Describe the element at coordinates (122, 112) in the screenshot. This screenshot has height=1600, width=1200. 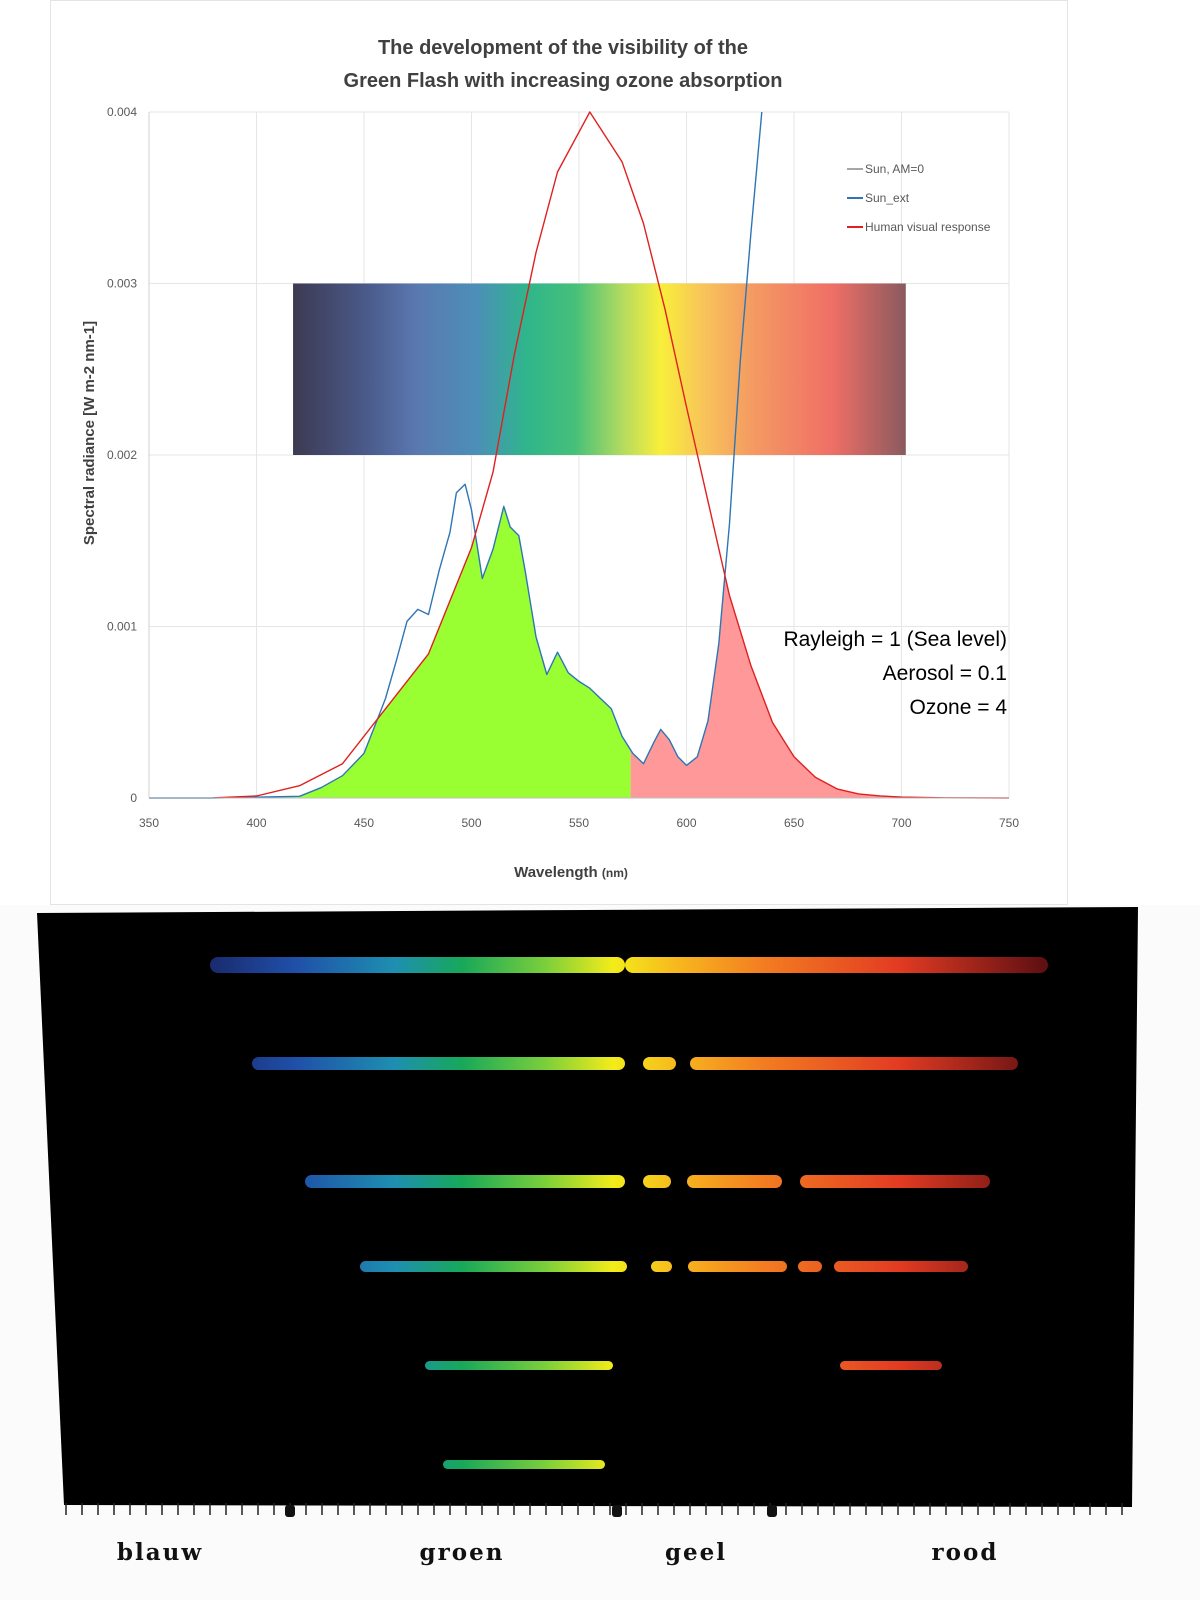
I see `y-tick-label: 0.004` at that location.